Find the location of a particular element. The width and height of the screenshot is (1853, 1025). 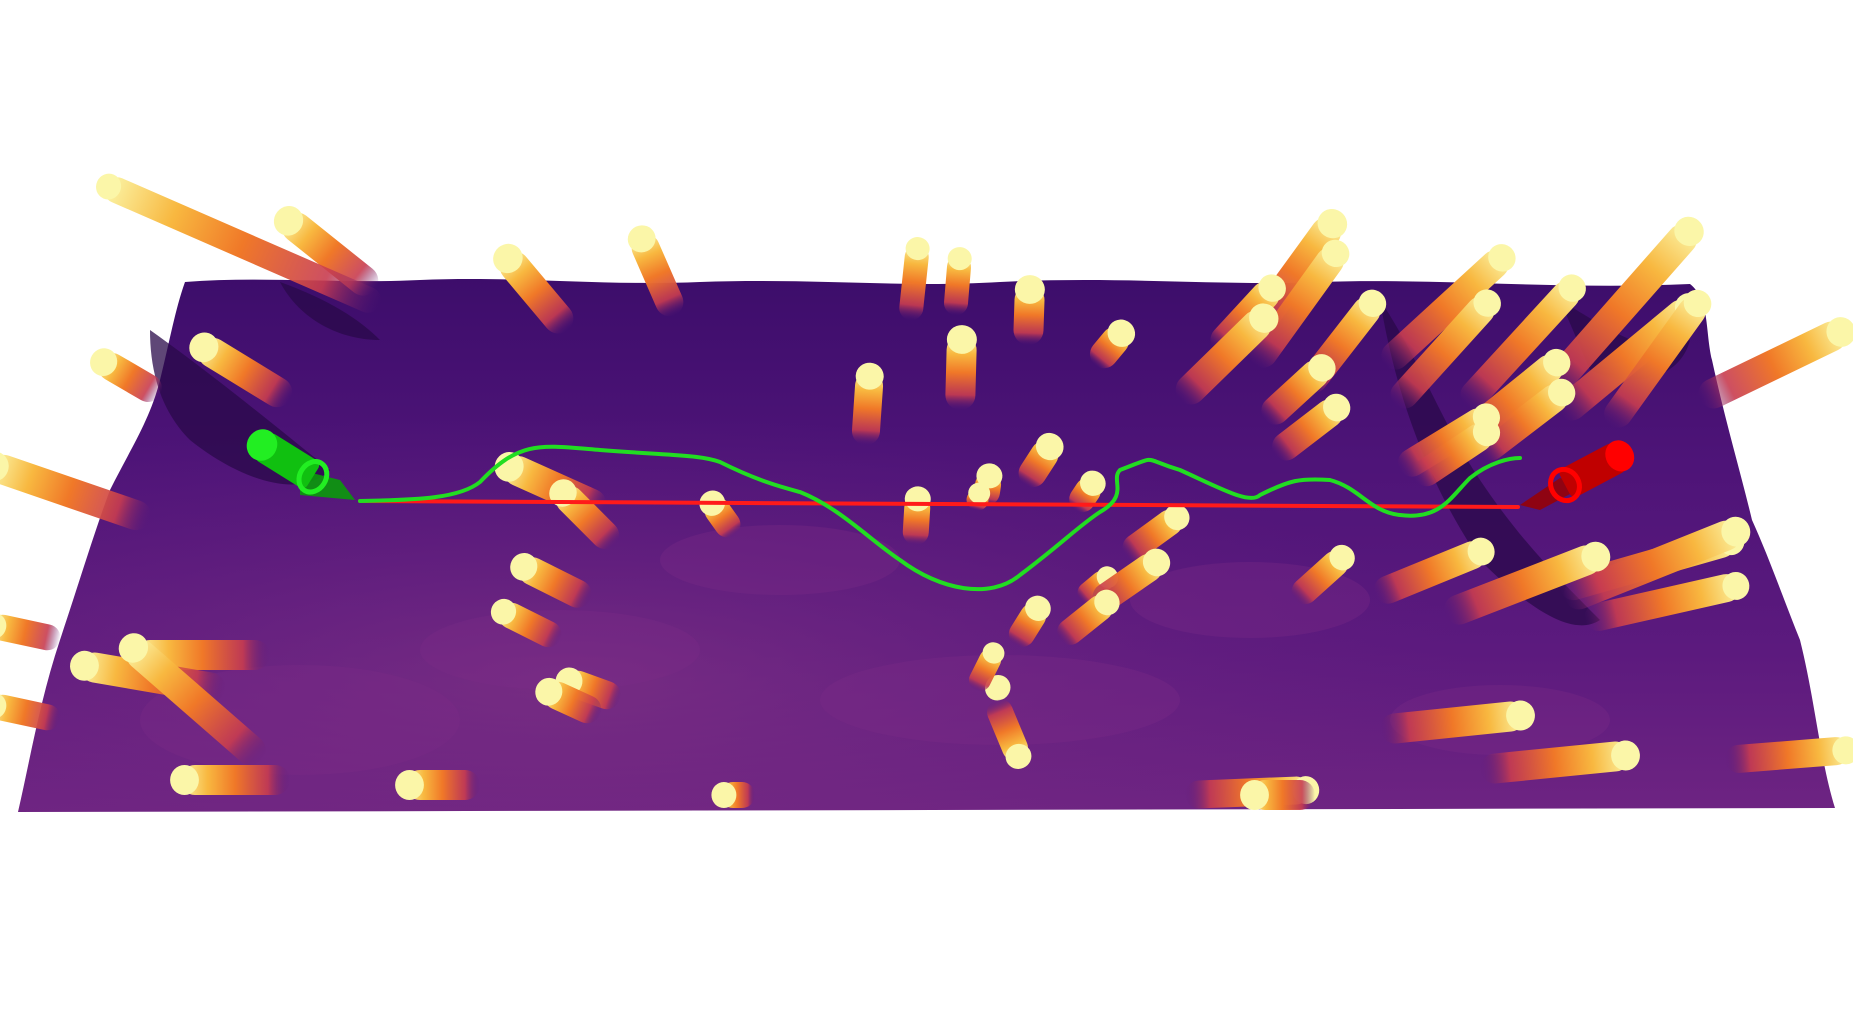

start-marker-icon is located at coordinates (300, 464).